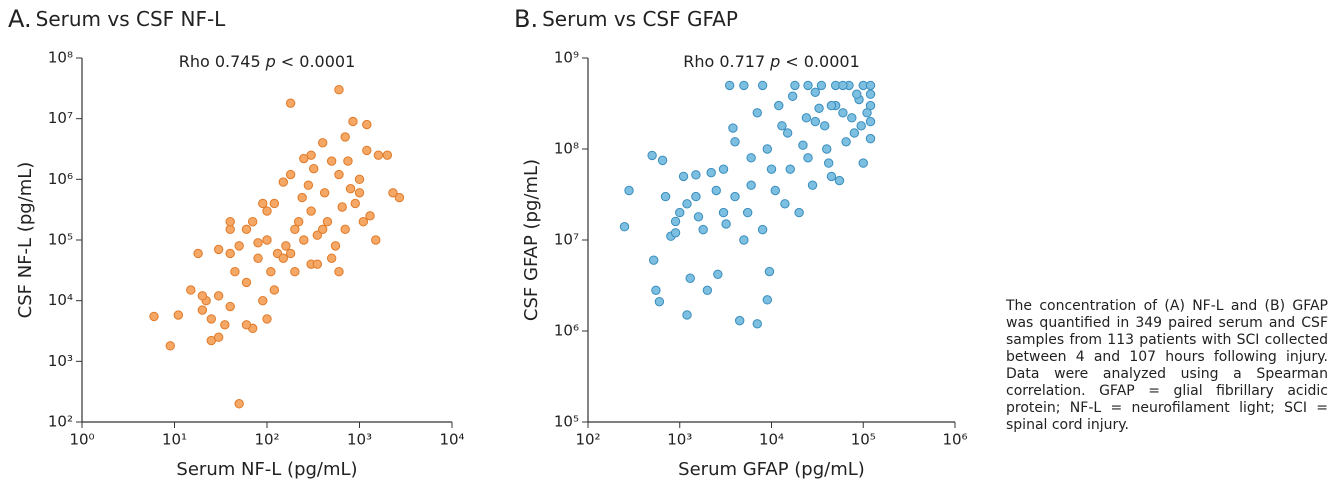 The height and width of the screenshot is (491, 1338). What do you see at coordinates (20, 19) in the screenshot?
I see `panel-label: A.` at bounding box center [20, 19].